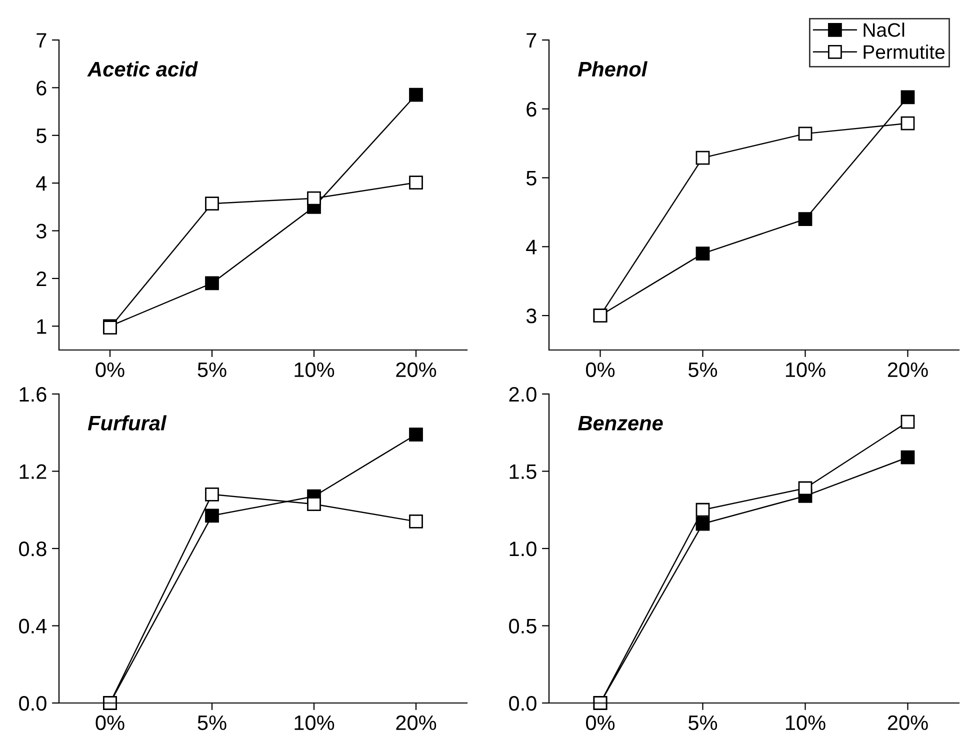  What do you see at coordinates (884, 29) in the screenshot?
I see `legend-label: NaCl` at bounding box center [884, 29].